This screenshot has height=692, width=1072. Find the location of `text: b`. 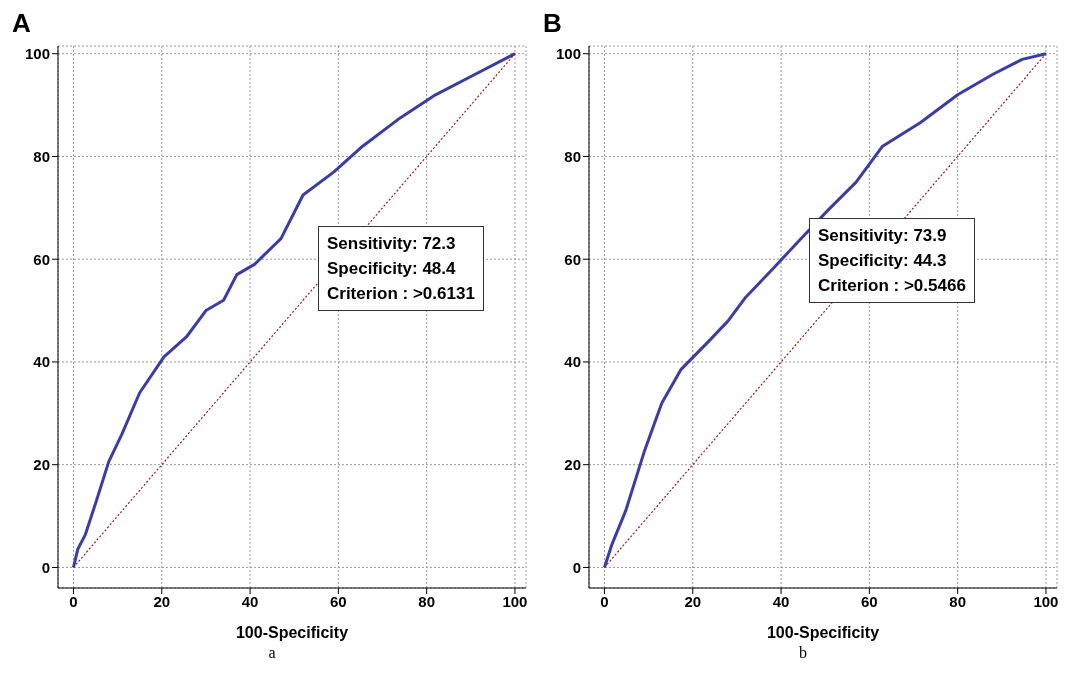

text: b is located at coordinates (803, 653).